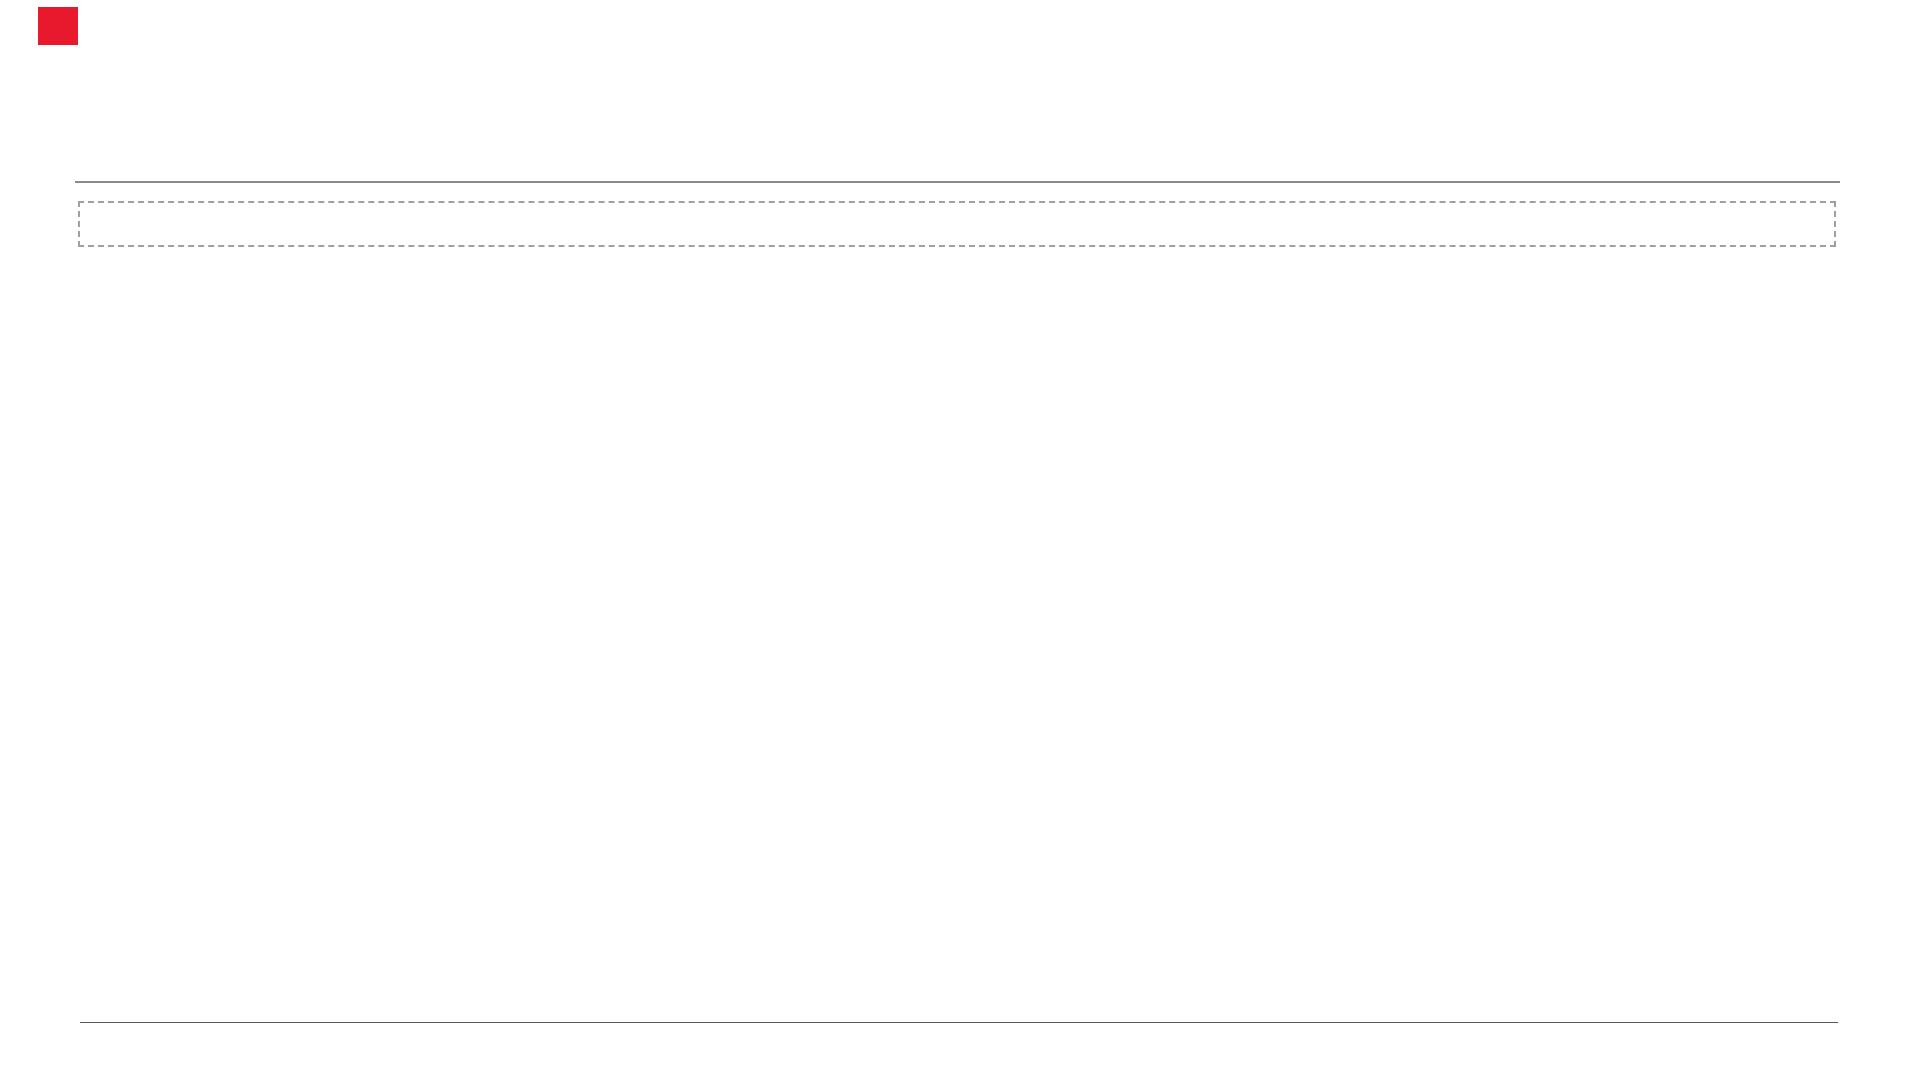 This screenshot has height=1075, width=1920. I want to click on subtitle-placeholder, so click(957, 224).